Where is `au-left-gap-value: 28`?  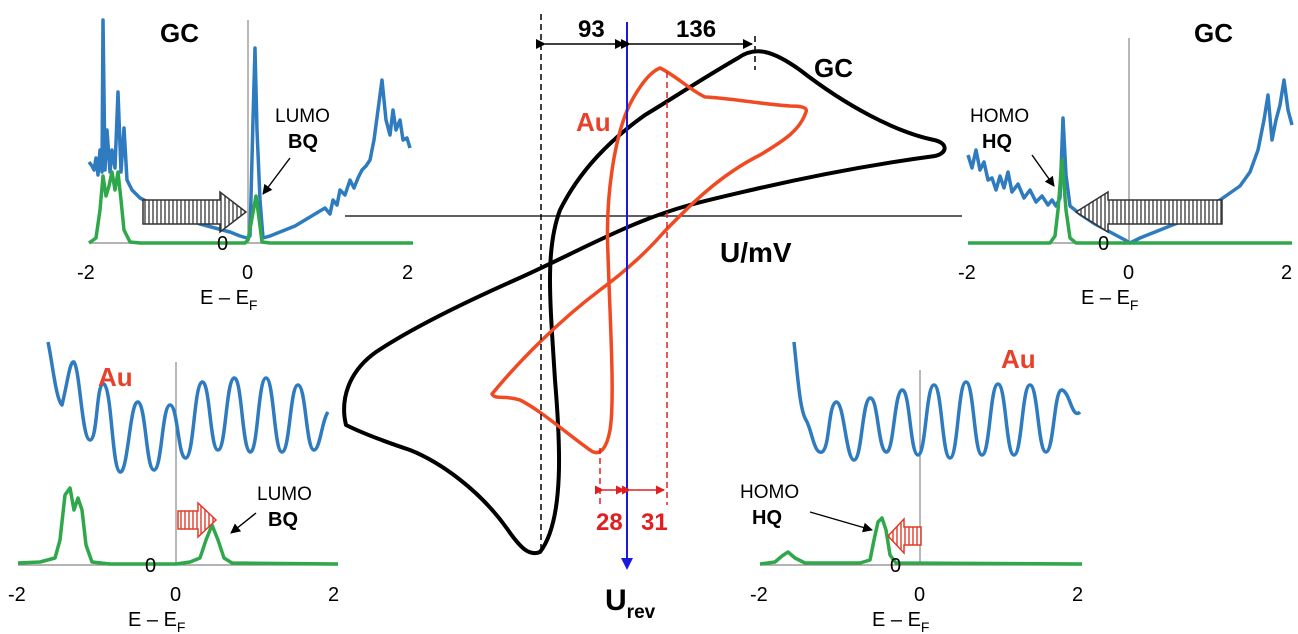
au-left-gap-value: 28 is located at coordinates (609, 522).